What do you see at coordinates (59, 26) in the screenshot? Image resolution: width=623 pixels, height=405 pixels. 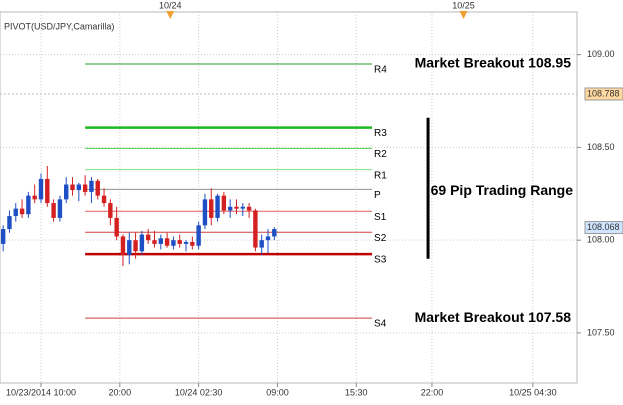 I see `chart-title: PIVOT(USD/JPY,Camarilla)` at bounding box center [59, 26].